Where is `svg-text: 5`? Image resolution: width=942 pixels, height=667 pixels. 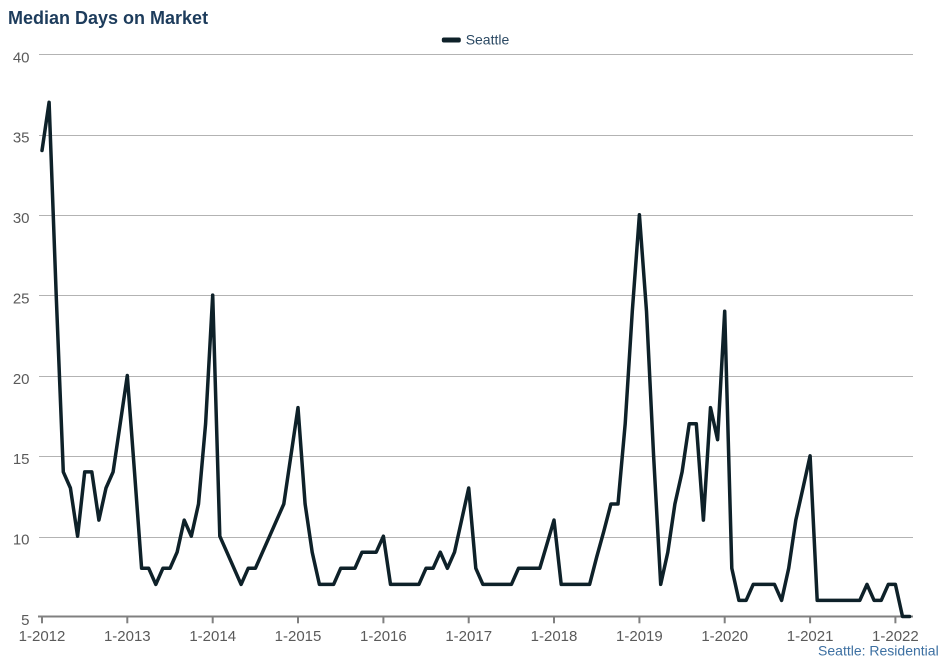 svg-text: 5 is located at coordinates (25, 620).